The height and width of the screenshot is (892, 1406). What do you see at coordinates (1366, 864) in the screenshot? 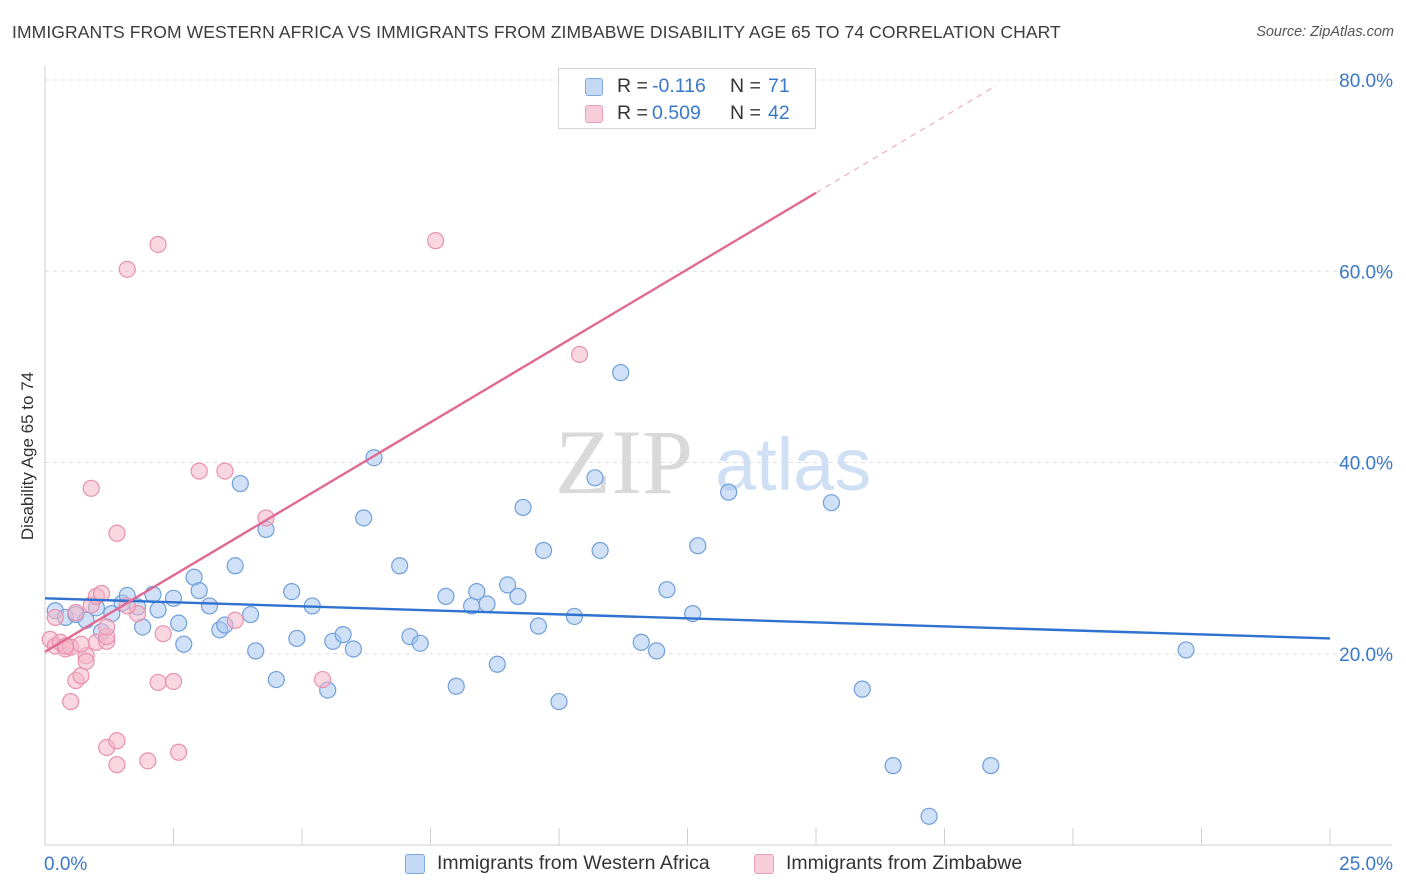
I see `x-tick-label: 25.0%` at bounding box center [1366, 864].